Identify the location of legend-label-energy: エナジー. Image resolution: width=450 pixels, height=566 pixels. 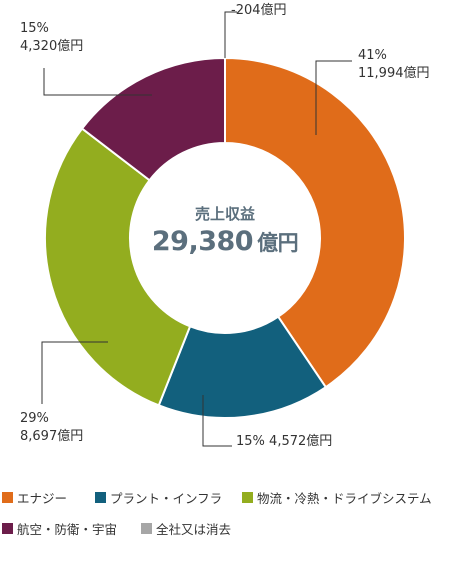
(42, 498).